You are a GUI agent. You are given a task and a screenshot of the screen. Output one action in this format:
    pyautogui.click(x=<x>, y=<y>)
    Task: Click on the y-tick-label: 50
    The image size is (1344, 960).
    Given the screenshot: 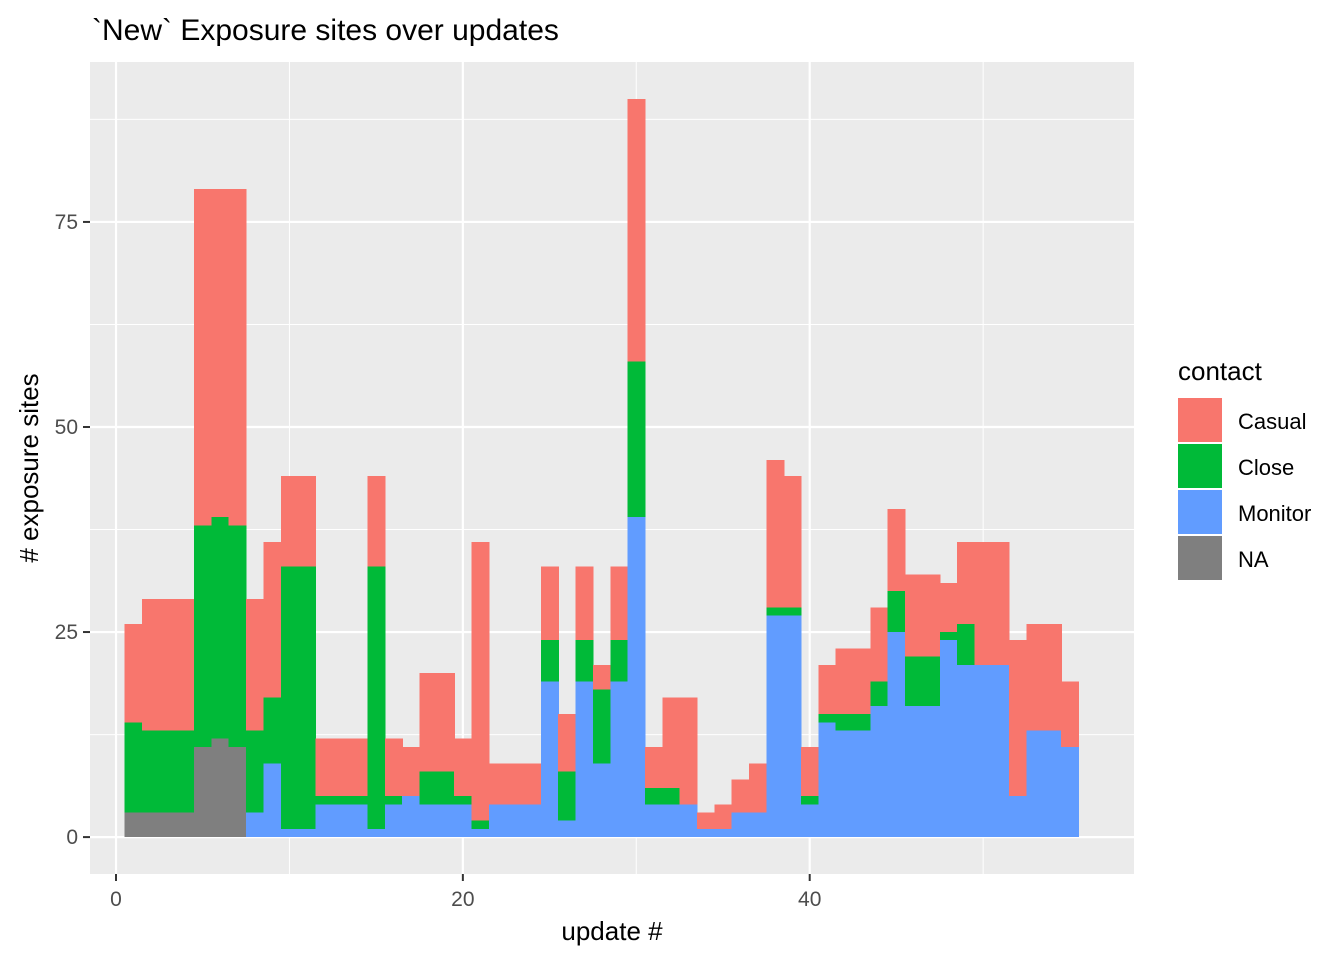 What is the action you would take?
    pyautogui.click(x=66, y=427)
    